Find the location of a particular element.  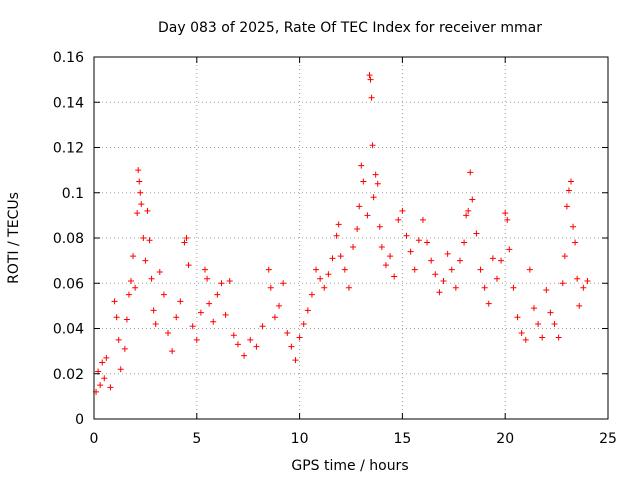

x-tick-label: 15 is located at coordinates (402, 439).